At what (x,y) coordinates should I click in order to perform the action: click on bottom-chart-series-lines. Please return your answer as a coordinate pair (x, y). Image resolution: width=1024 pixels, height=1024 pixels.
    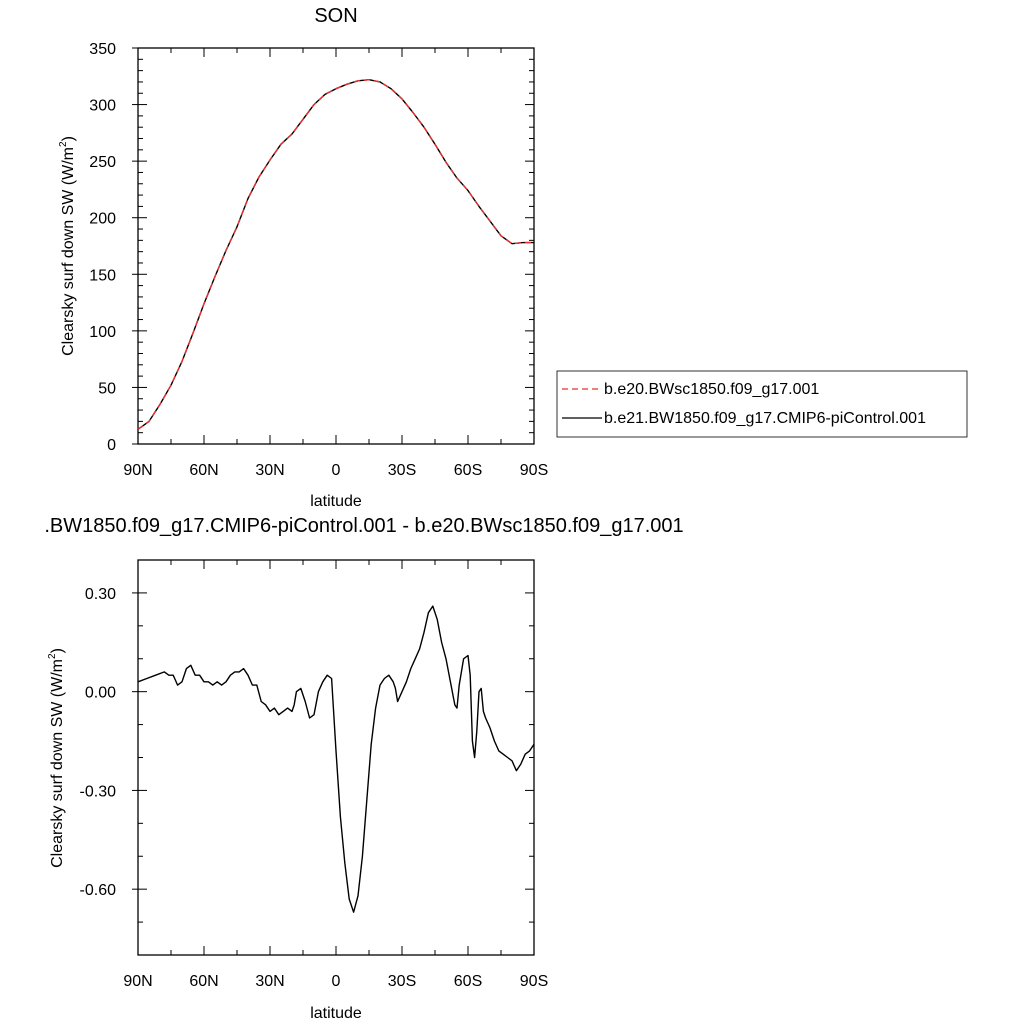
    Looking at the image, I should click on (336, 759).